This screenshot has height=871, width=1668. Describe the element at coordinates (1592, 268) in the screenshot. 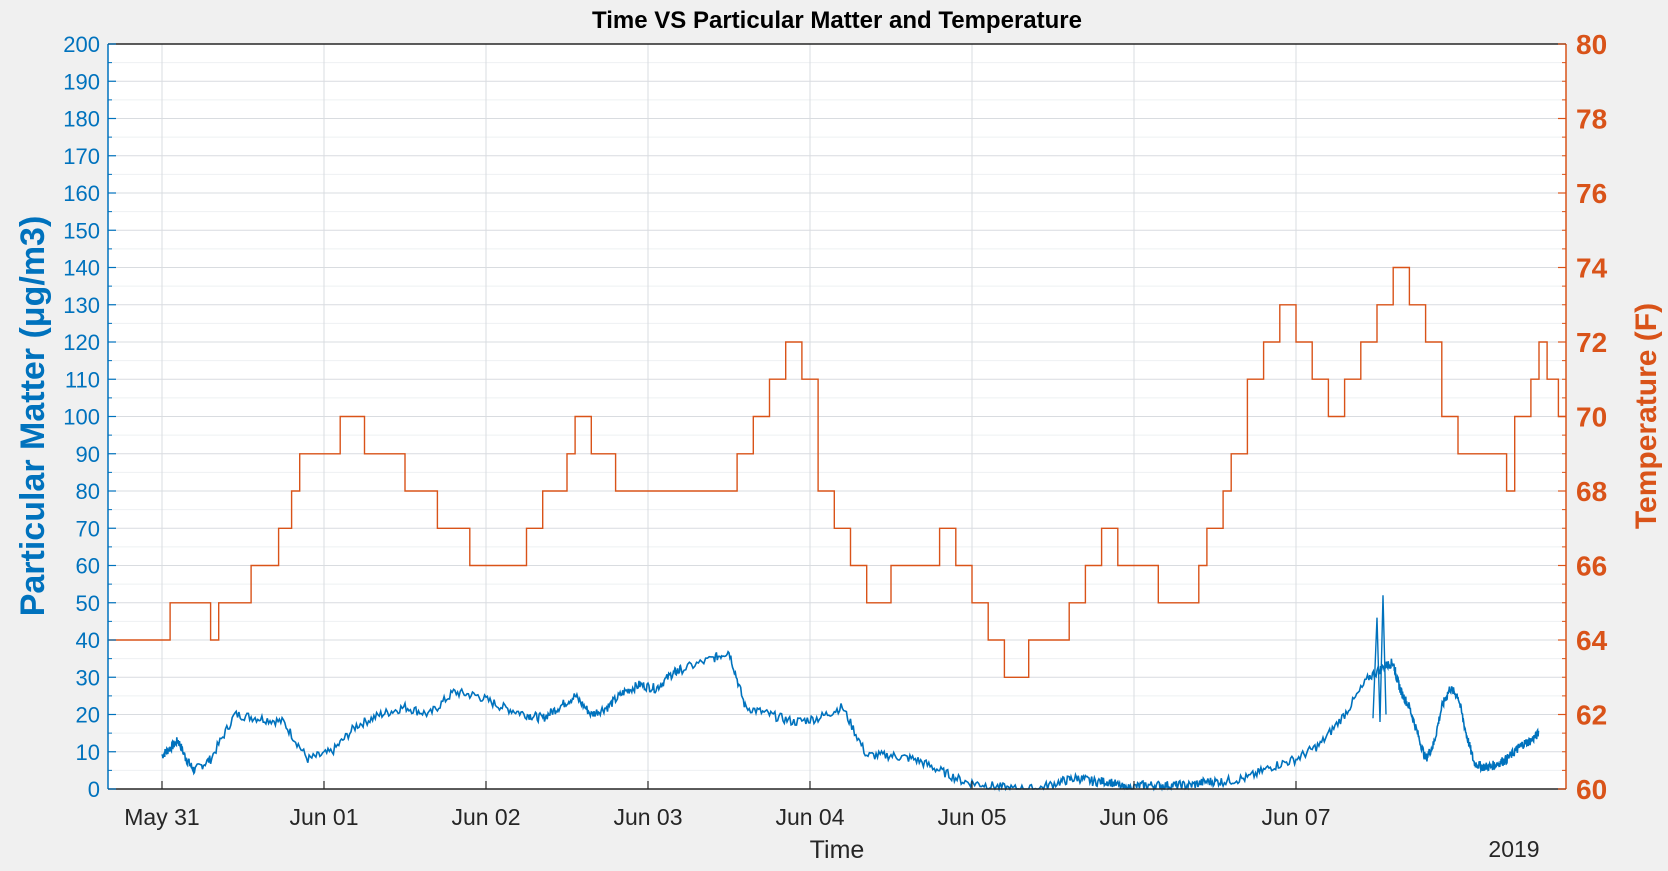

I see `y-right-tick-label: 74` at that location.